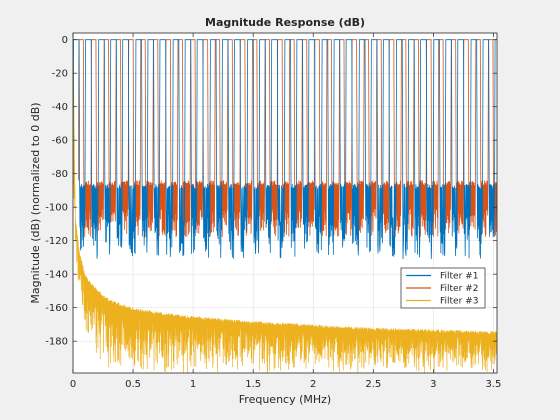  Describe the element at coordinates (493, 384) in the screenshot. I see `x-tick-label: 3.5` at that location.